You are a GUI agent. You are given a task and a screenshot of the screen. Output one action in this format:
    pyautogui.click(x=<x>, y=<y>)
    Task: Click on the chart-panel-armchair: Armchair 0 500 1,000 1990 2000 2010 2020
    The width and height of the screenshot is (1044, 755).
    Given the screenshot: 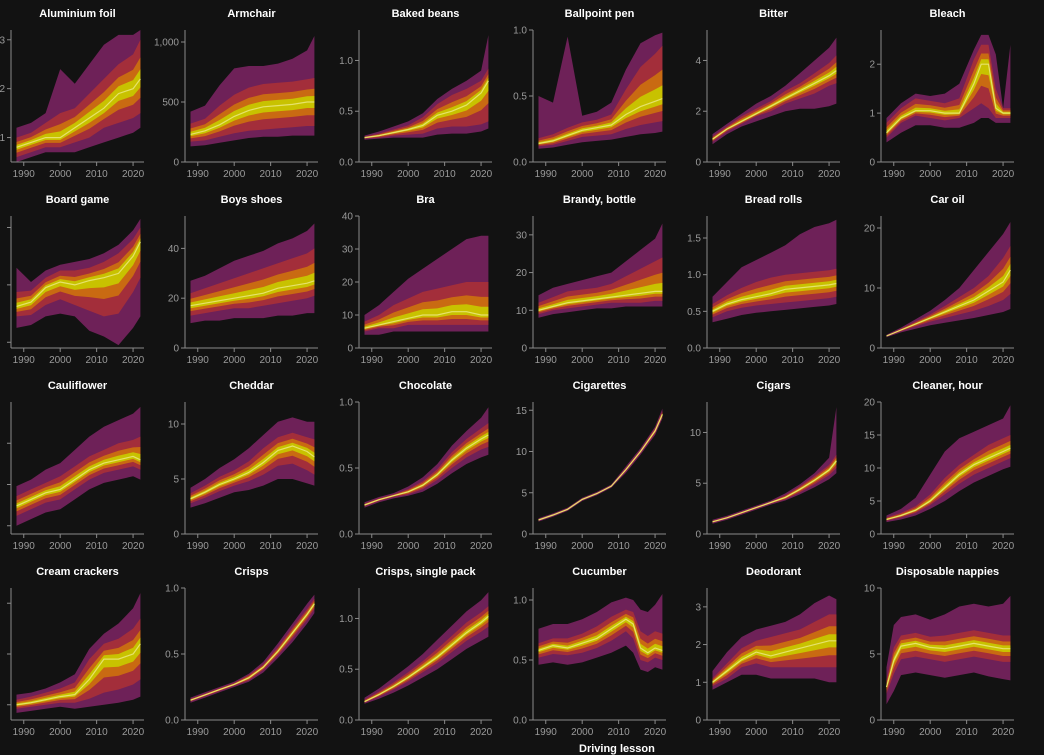 What is the action you would take?
    pyautogui.click(x=236, y=94)
    